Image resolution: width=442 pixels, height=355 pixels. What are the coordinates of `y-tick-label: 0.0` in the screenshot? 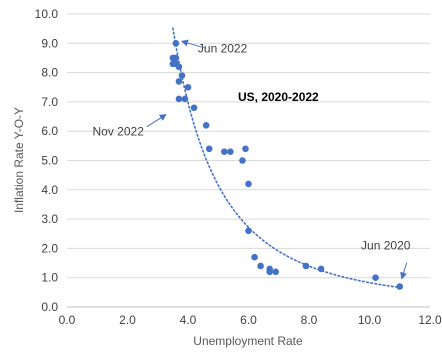 It's located at (49, 307).